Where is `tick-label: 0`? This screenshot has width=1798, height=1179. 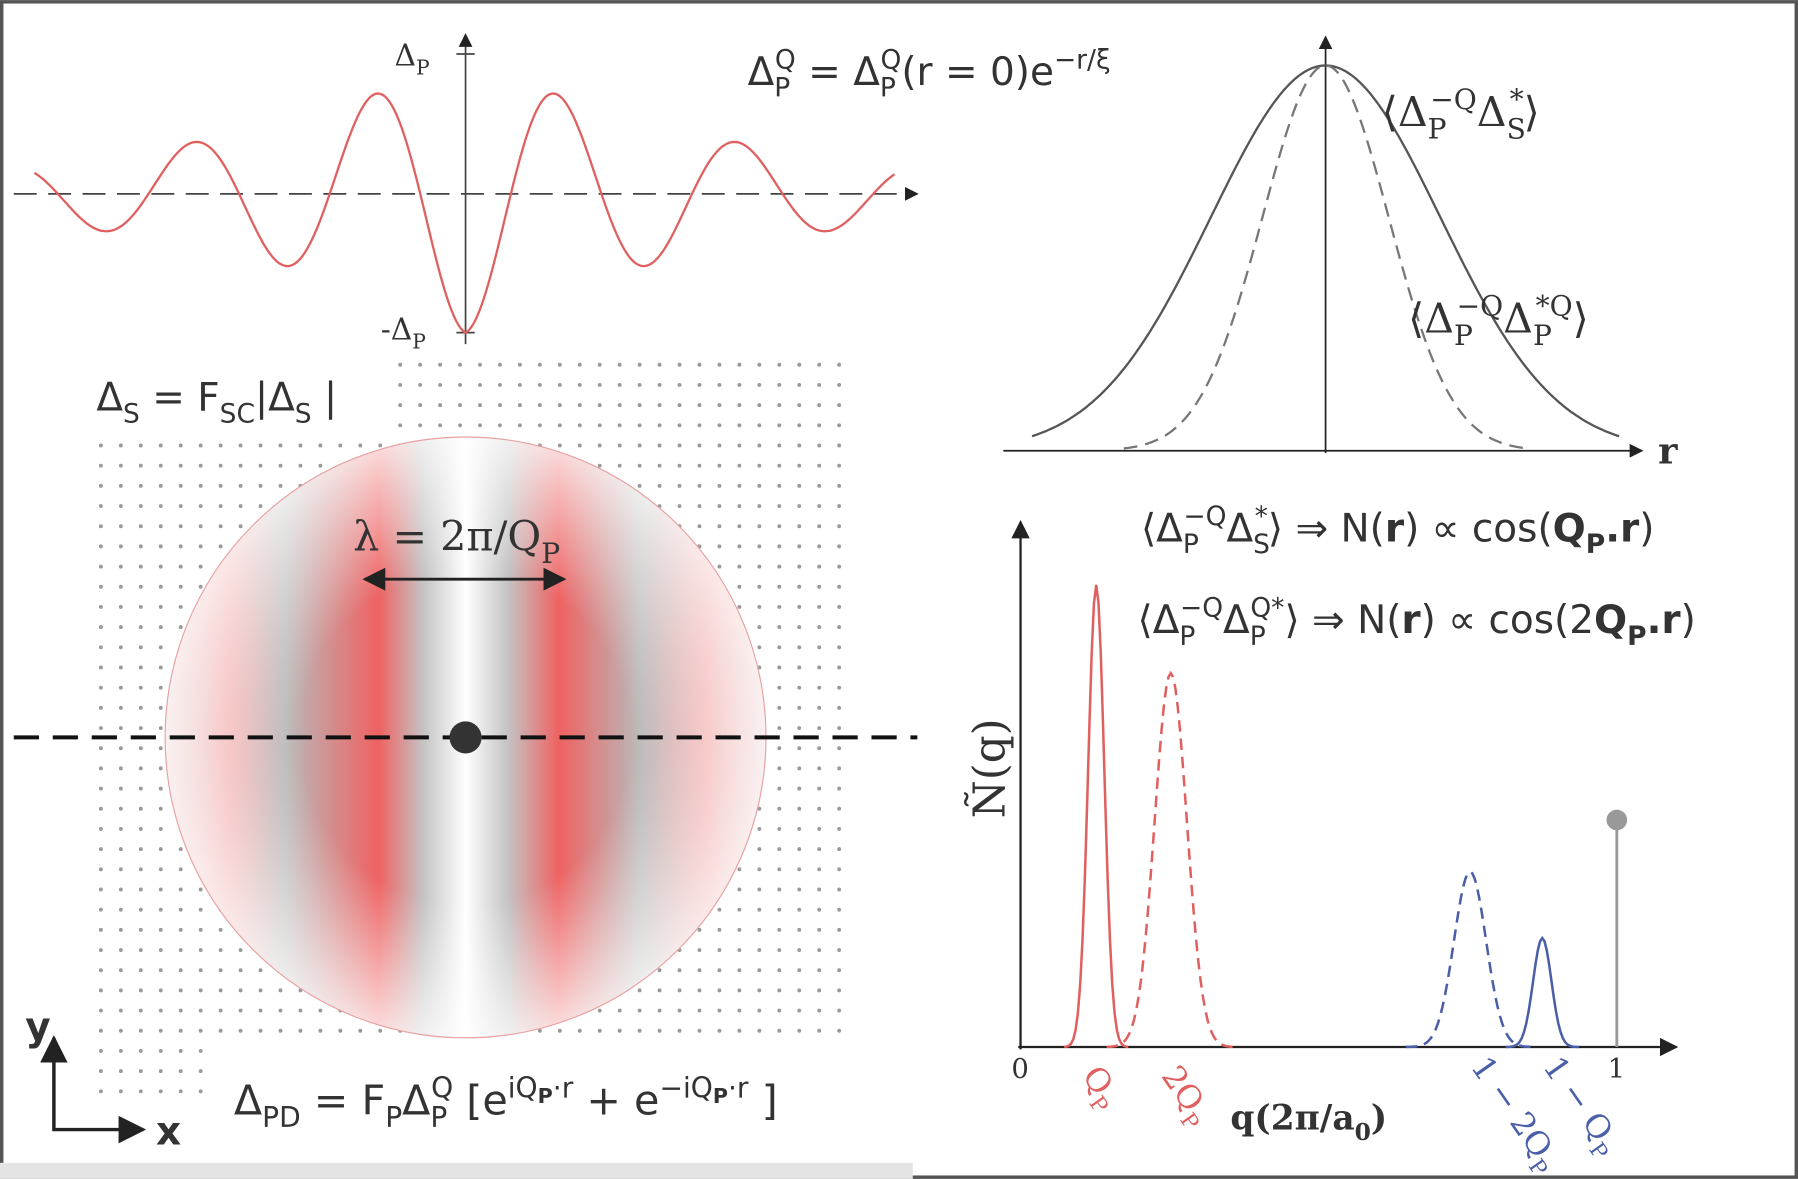 tick-label: 0 is located at coordinates (1020, 1069).